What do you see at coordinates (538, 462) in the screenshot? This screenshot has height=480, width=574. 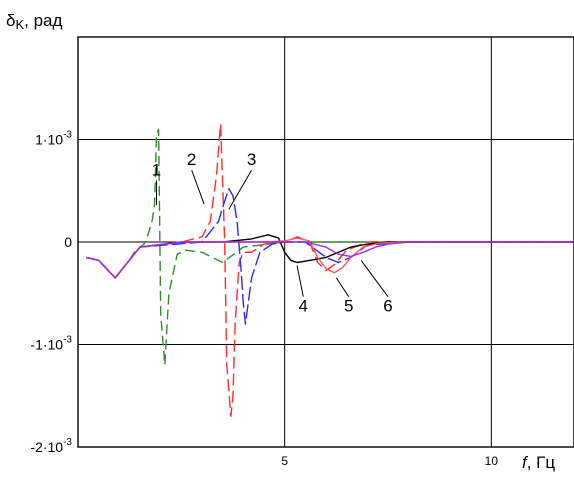 I see `x-axis-label: f, Гц` at bounding box center [538, 462].